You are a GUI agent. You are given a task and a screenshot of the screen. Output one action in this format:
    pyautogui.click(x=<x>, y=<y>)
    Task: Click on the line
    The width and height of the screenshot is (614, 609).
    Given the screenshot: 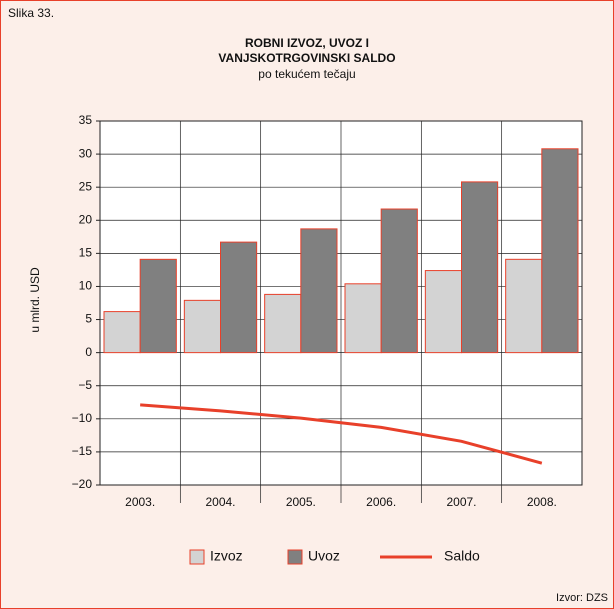 What is the action you would take?
    pyautogui.click(x=341, y=434)
    